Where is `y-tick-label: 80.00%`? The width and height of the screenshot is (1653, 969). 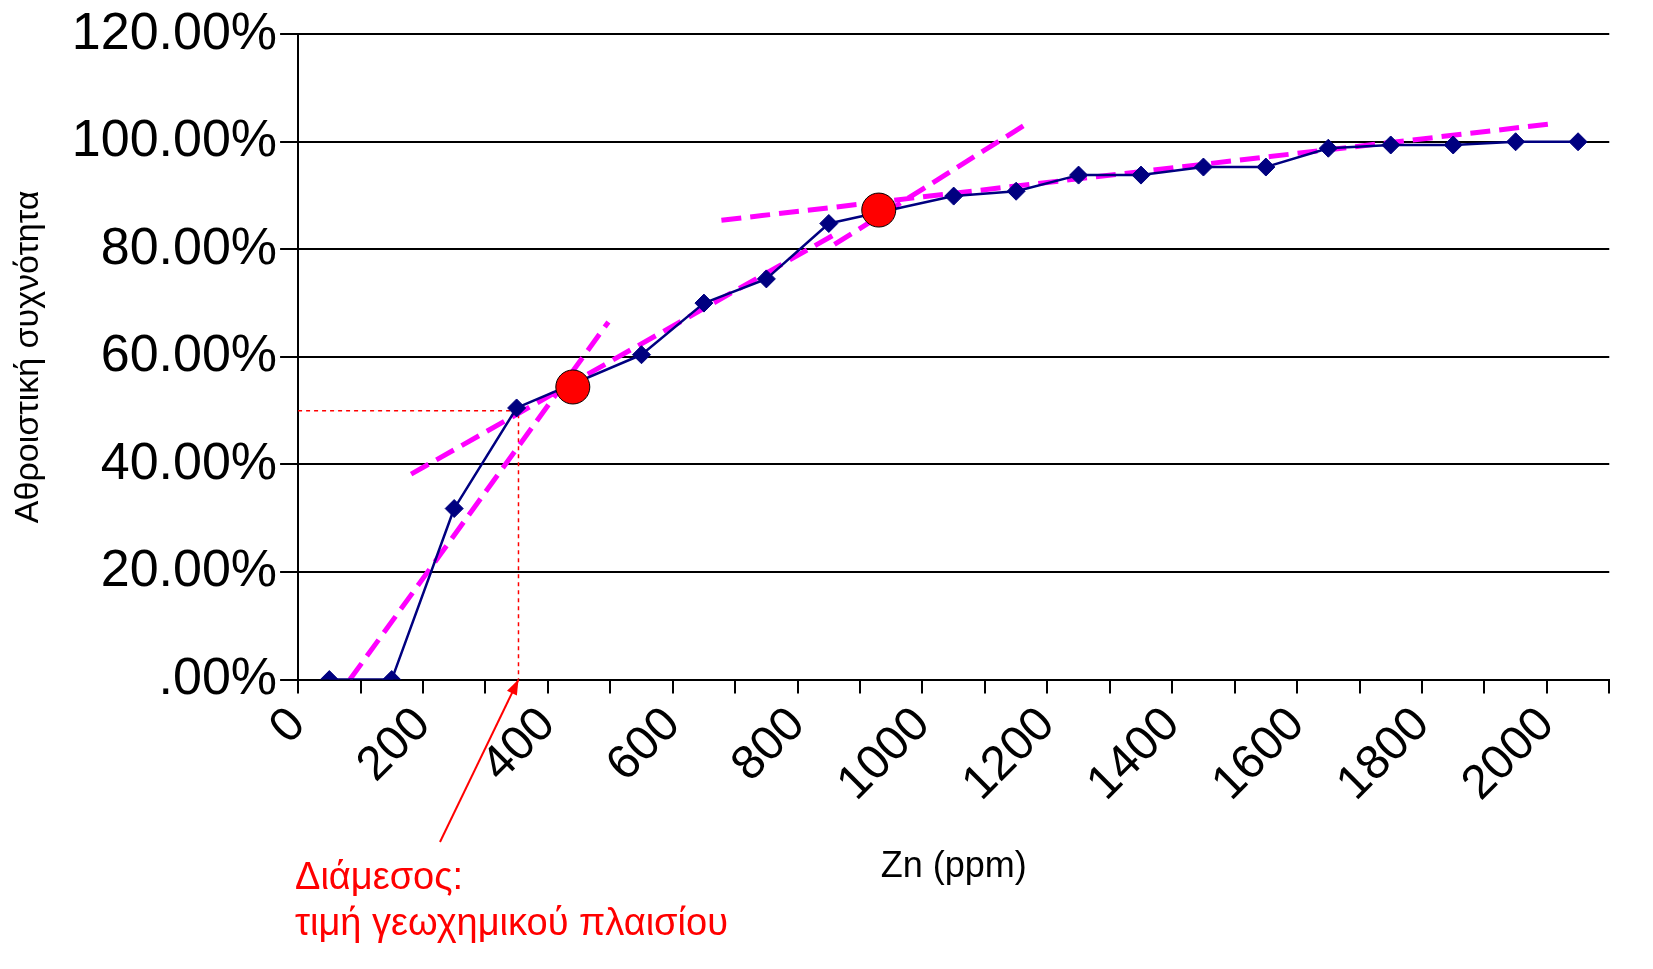
y-tick-label: 80.00% is located at coordinates (189, 245).